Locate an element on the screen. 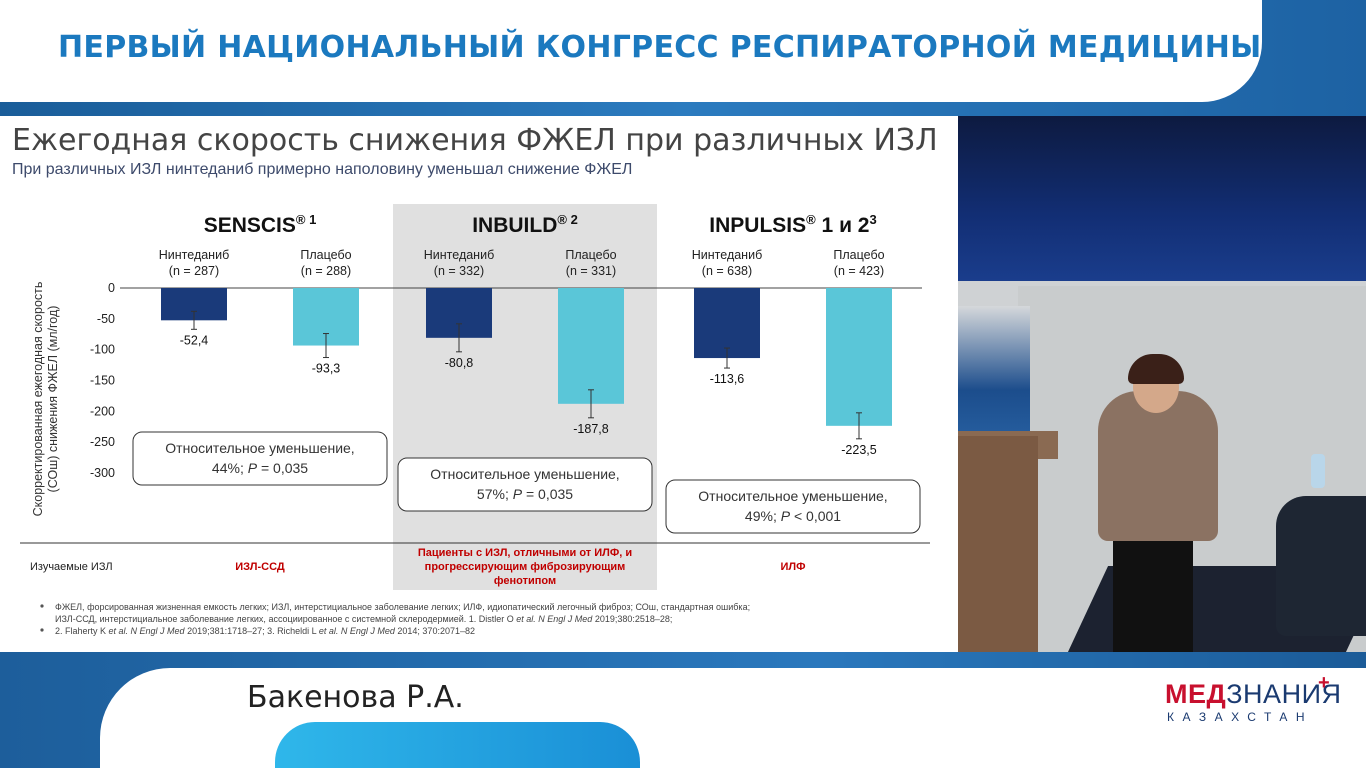 Image resolution: width=1366 pixels, height=768 pixels. y-axis-label-line1: Скорректированная ежегодная скорость is located at coordinates (38, 399).